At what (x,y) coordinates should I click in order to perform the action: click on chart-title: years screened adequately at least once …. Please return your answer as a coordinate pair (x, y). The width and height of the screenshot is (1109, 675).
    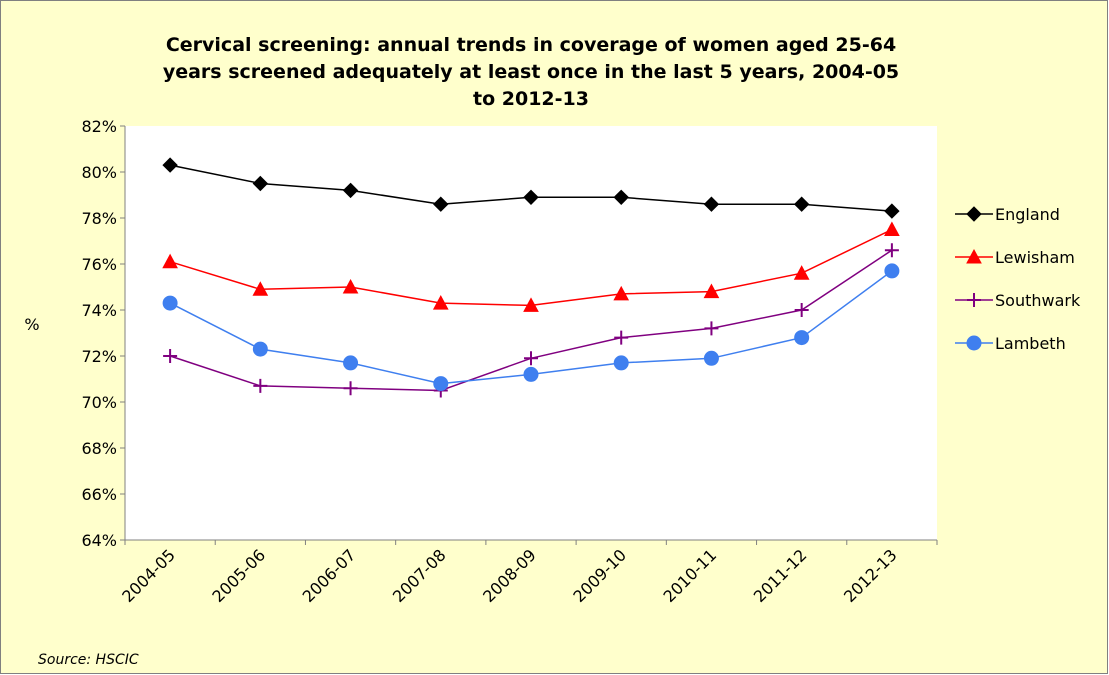
    Looking at the image, I should click on (531, 72).